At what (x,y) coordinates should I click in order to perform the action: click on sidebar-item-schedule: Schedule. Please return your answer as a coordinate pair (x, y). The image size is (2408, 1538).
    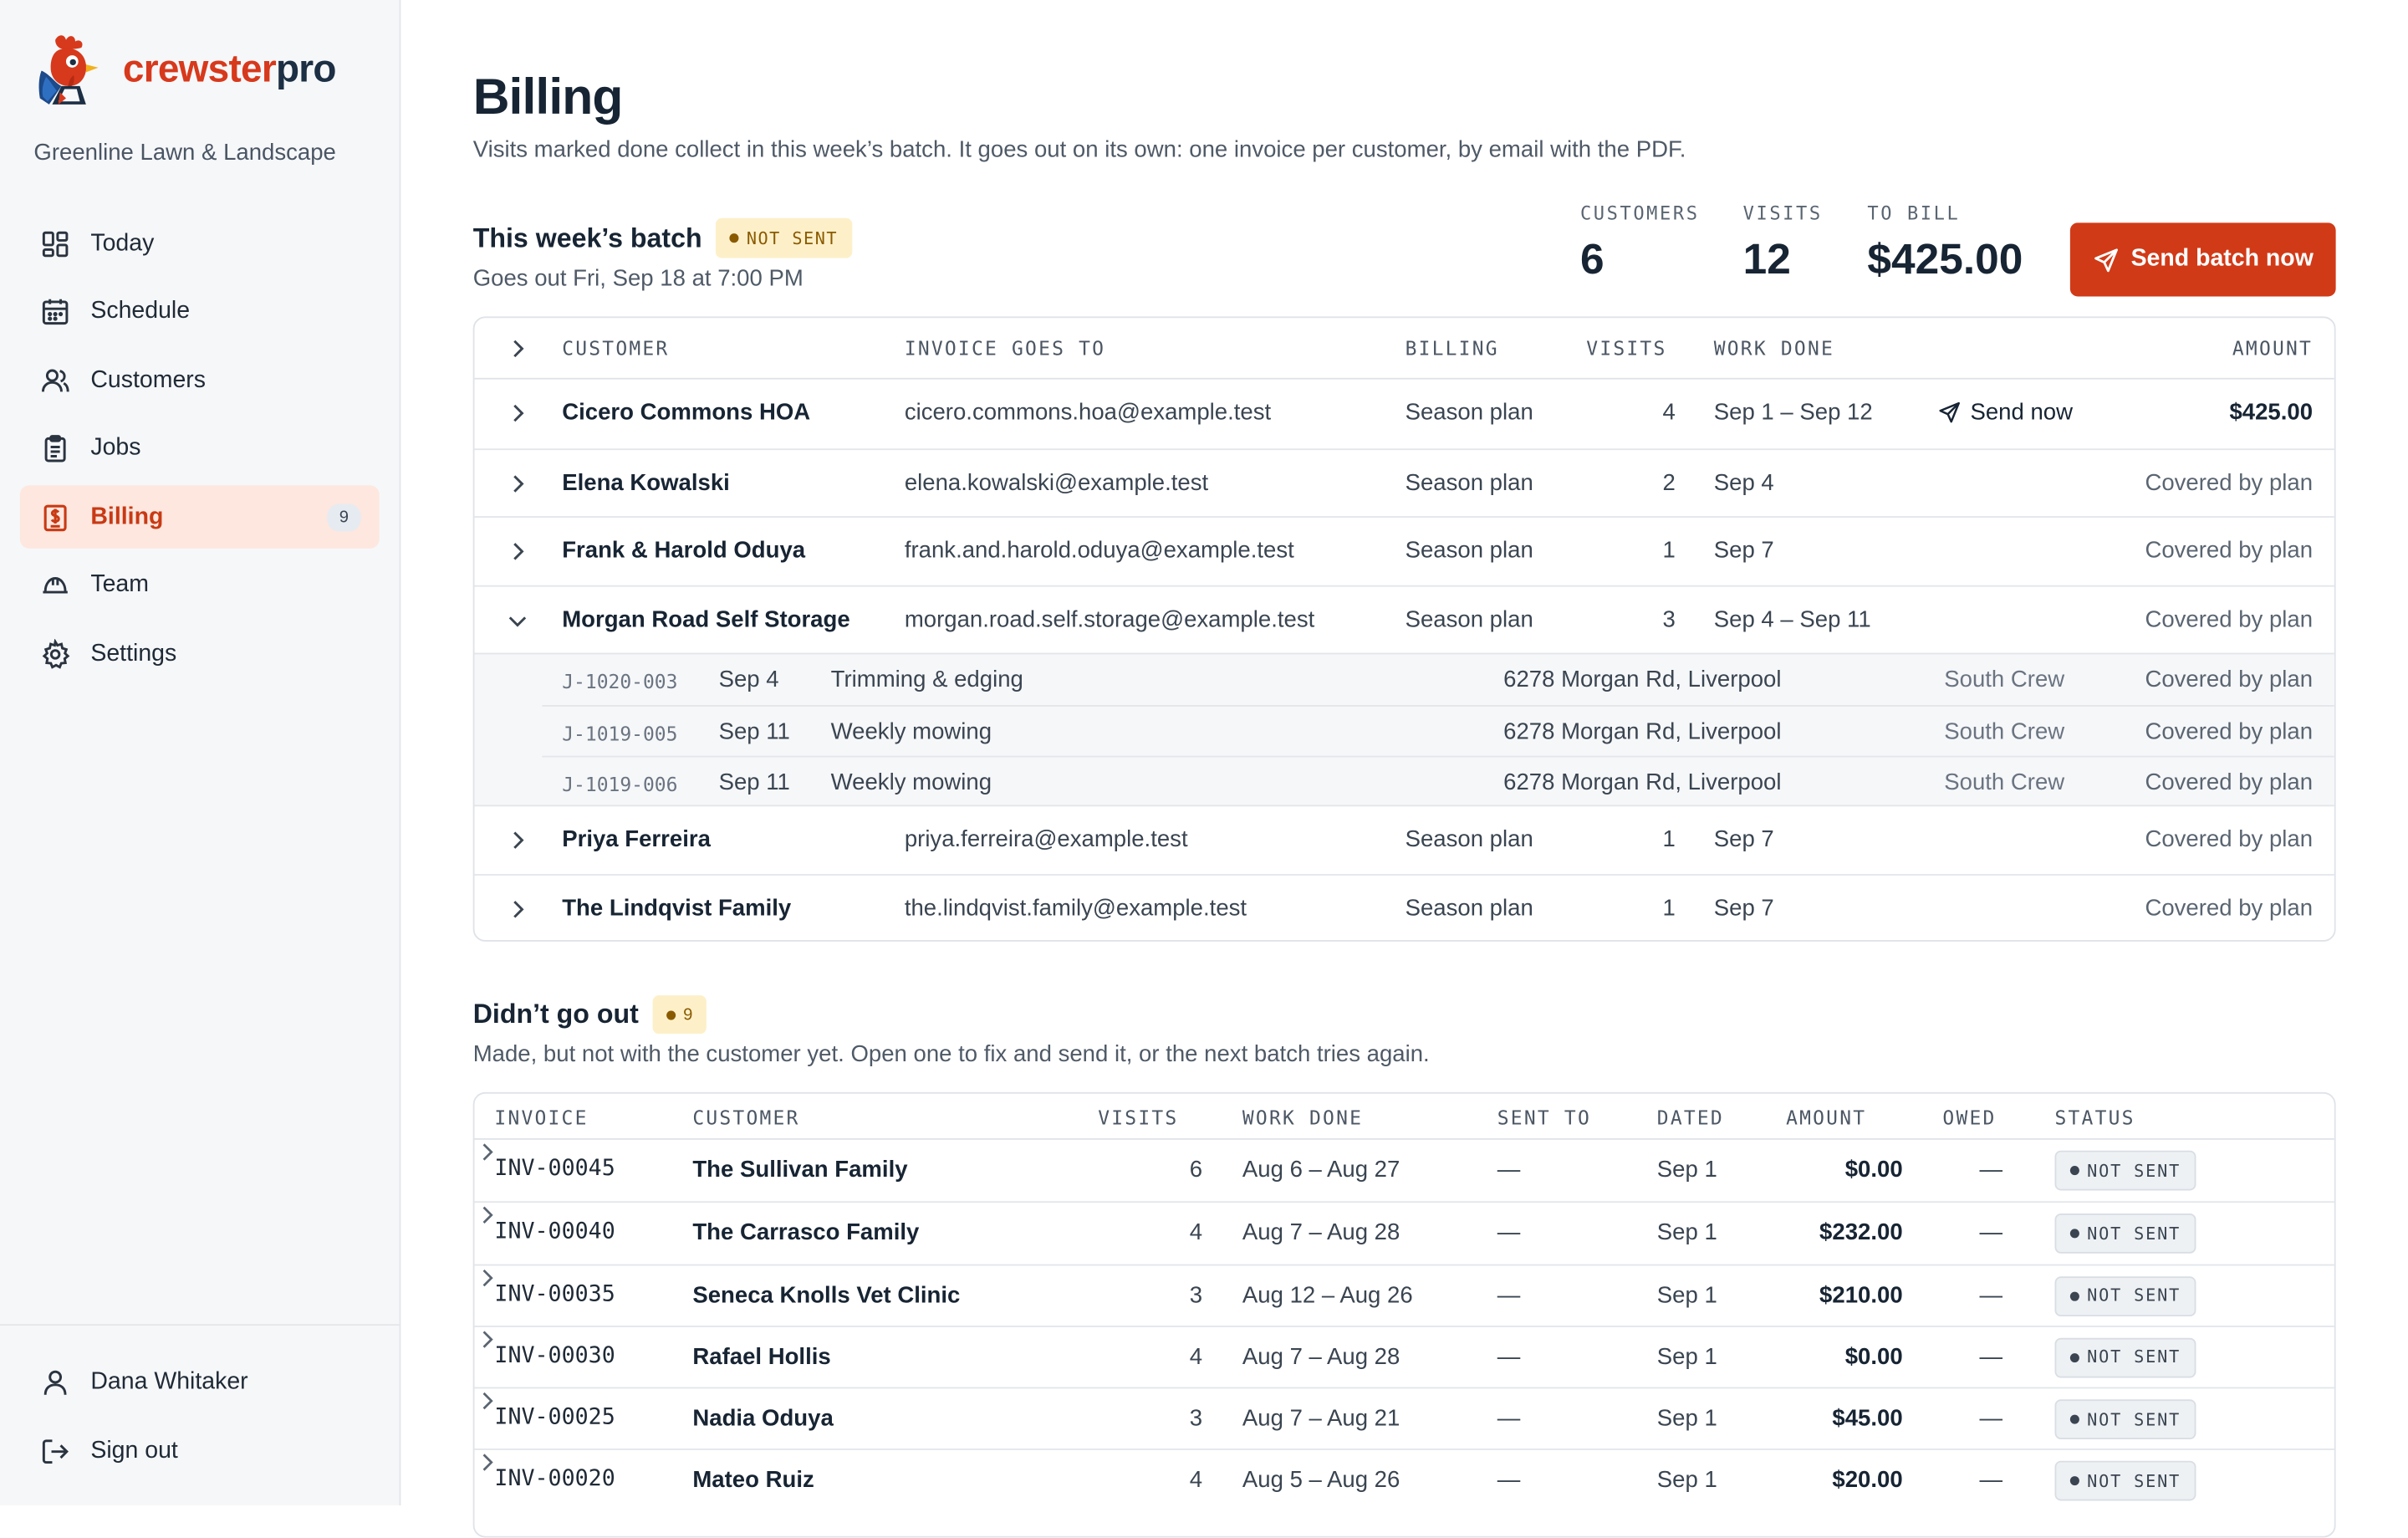
    Looking at the image, I should click on (200, 311).